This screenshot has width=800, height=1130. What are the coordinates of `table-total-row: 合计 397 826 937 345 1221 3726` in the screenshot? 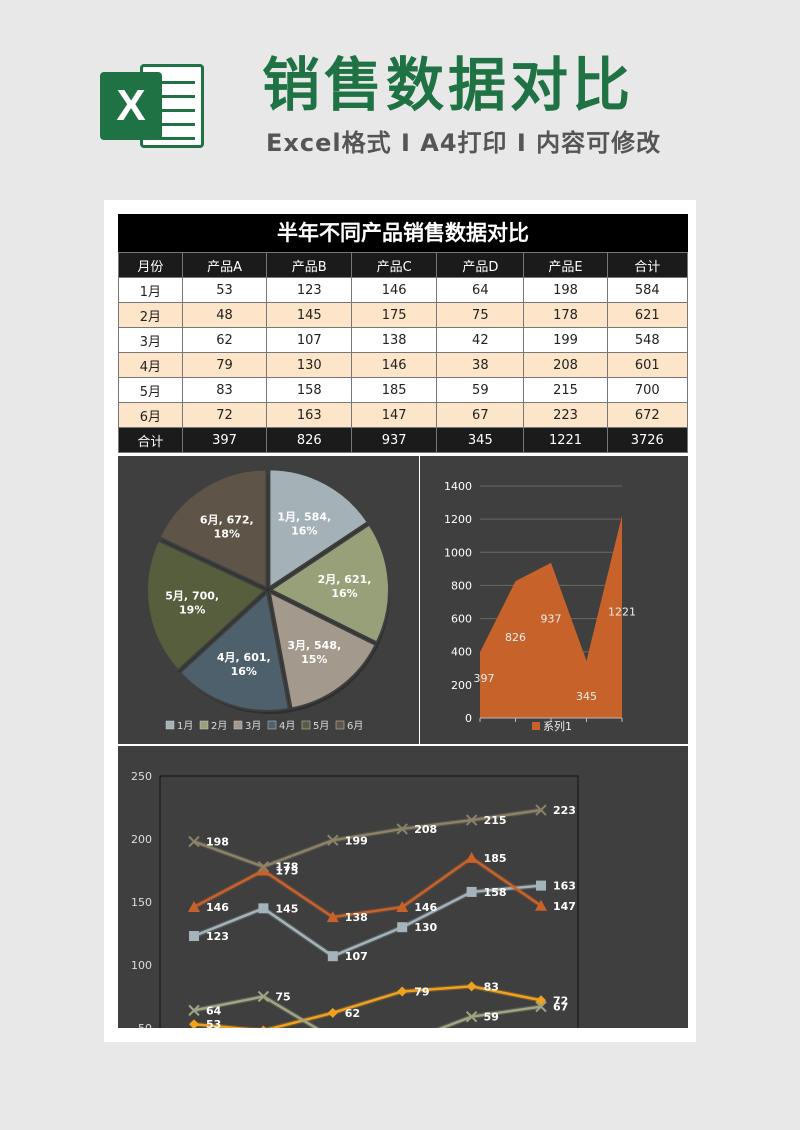 It's located at (403, 440).